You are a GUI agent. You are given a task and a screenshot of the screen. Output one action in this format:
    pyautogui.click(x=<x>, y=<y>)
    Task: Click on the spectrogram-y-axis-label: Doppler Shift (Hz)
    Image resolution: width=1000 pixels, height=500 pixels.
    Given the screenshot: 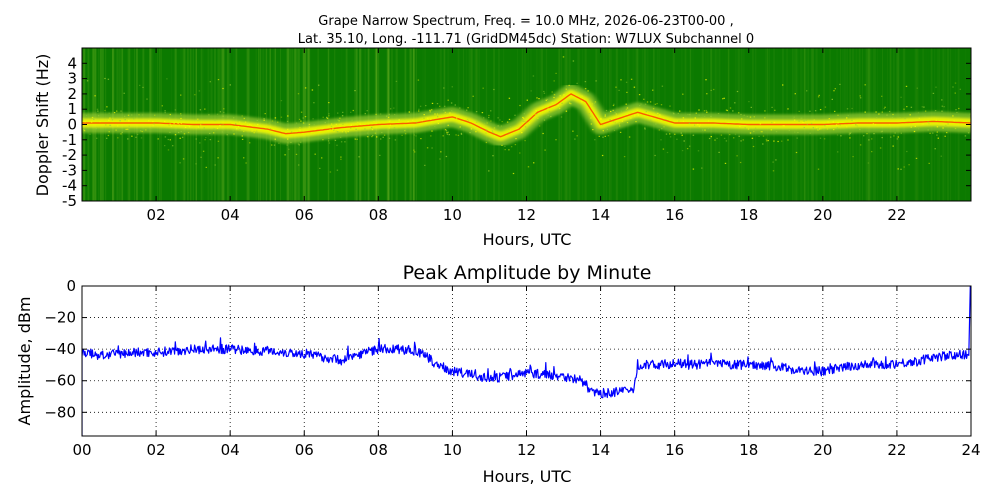 What is the action you would take?
    pyautogui.click(x=42, y=125)
    